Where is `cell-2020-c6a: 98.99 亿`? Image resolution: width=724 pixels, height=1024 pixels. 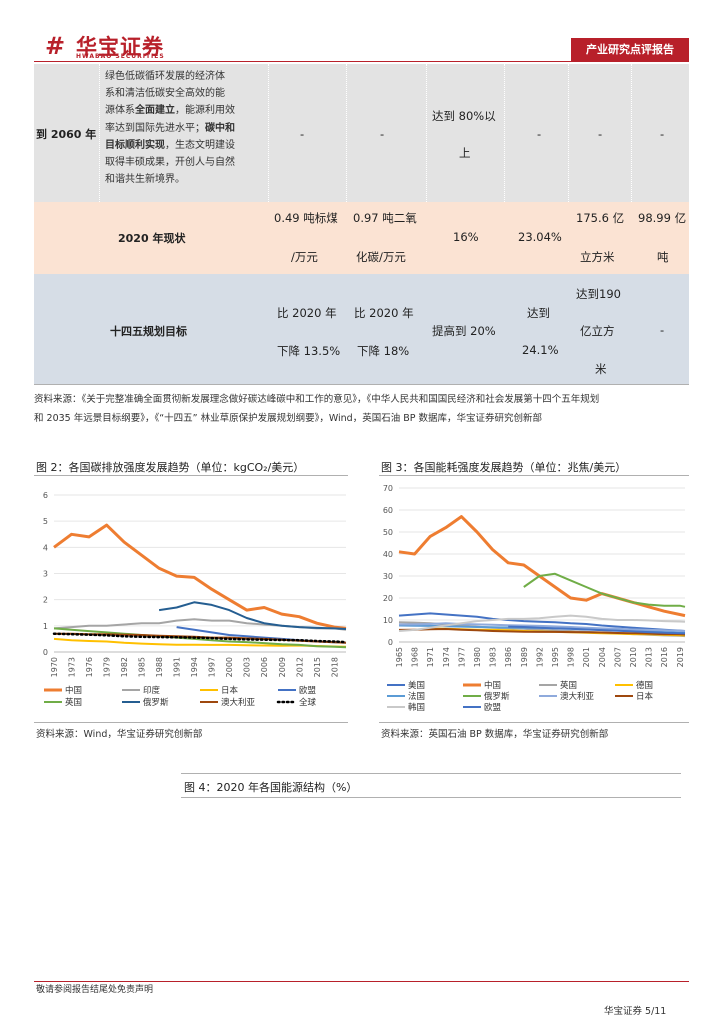 cell-2020-c6a: 98.99 亿 is located at coordinates (662, 218).